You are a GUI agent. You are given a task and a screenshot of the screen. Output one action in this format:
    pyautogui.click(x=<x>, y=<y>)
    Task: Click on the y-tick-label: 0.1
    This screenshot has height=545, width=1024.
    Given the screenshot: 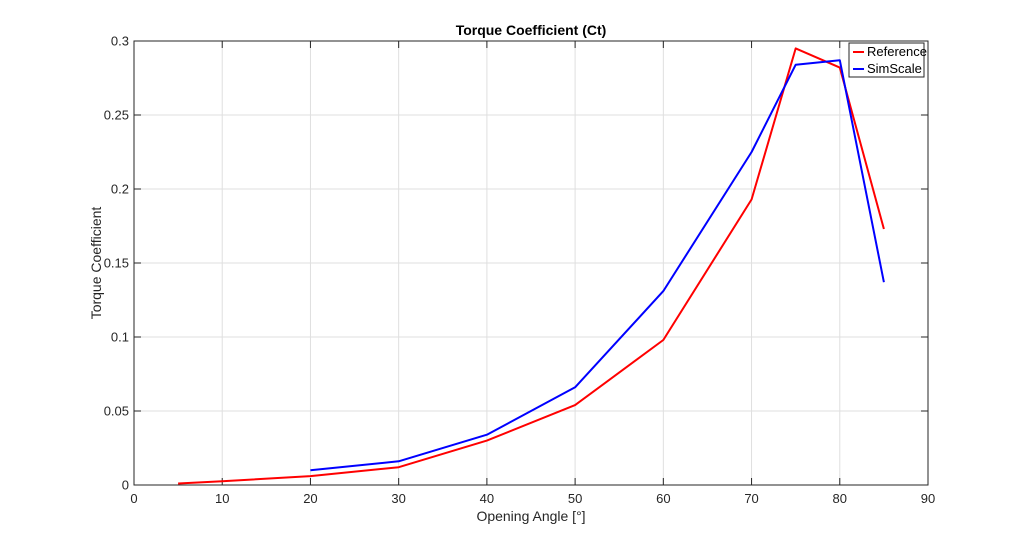 What is the action you would take?
    pyautogui.click(x=120, y=337)
    